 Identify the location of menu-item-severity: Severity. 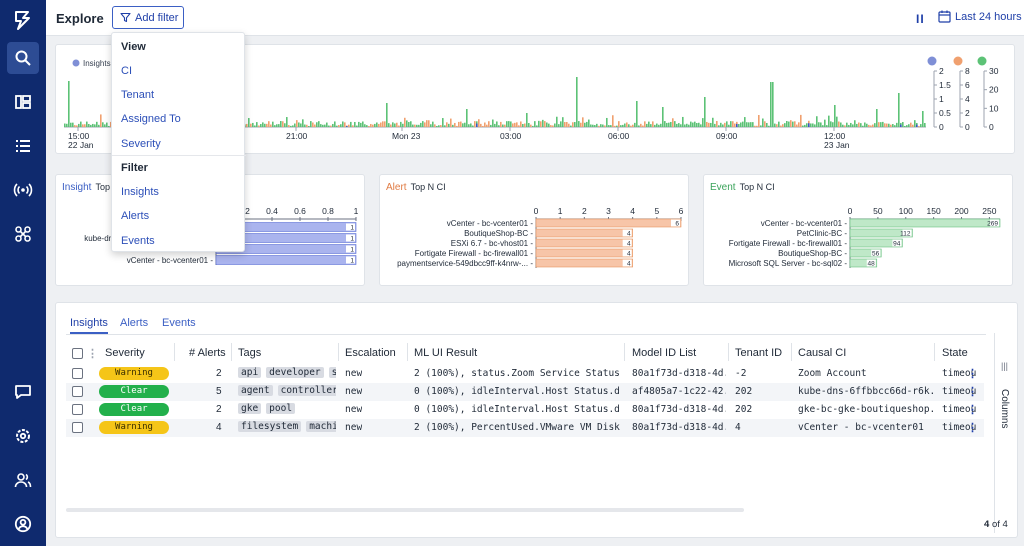
(141, 144).